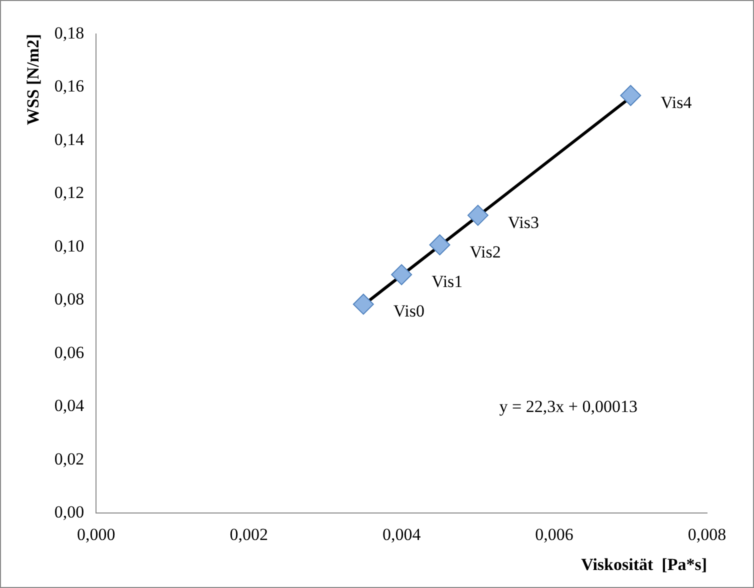 Image resolution: width=754 pixels, height=588 pixels. What do you see at coordinates (676, 102) in the screenshot?
I see `annotation: Vis4` at bounding box center [676, 102].